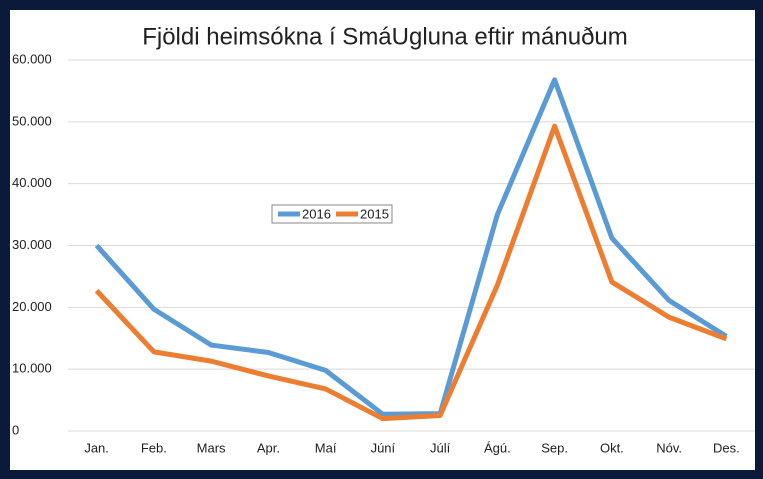  I want to click on x-tick-label: Jan., so click(96, 447).